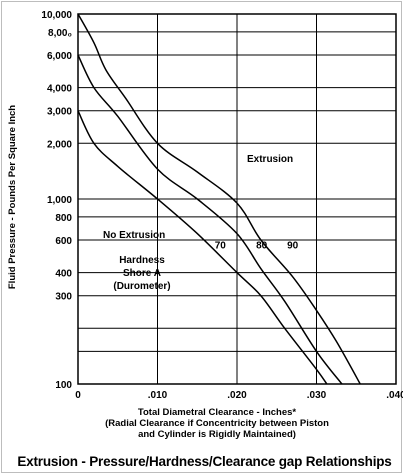  I want to click on x-axis-title-line1: Total Diametral Clearance - Inches*, so click(217, 412).